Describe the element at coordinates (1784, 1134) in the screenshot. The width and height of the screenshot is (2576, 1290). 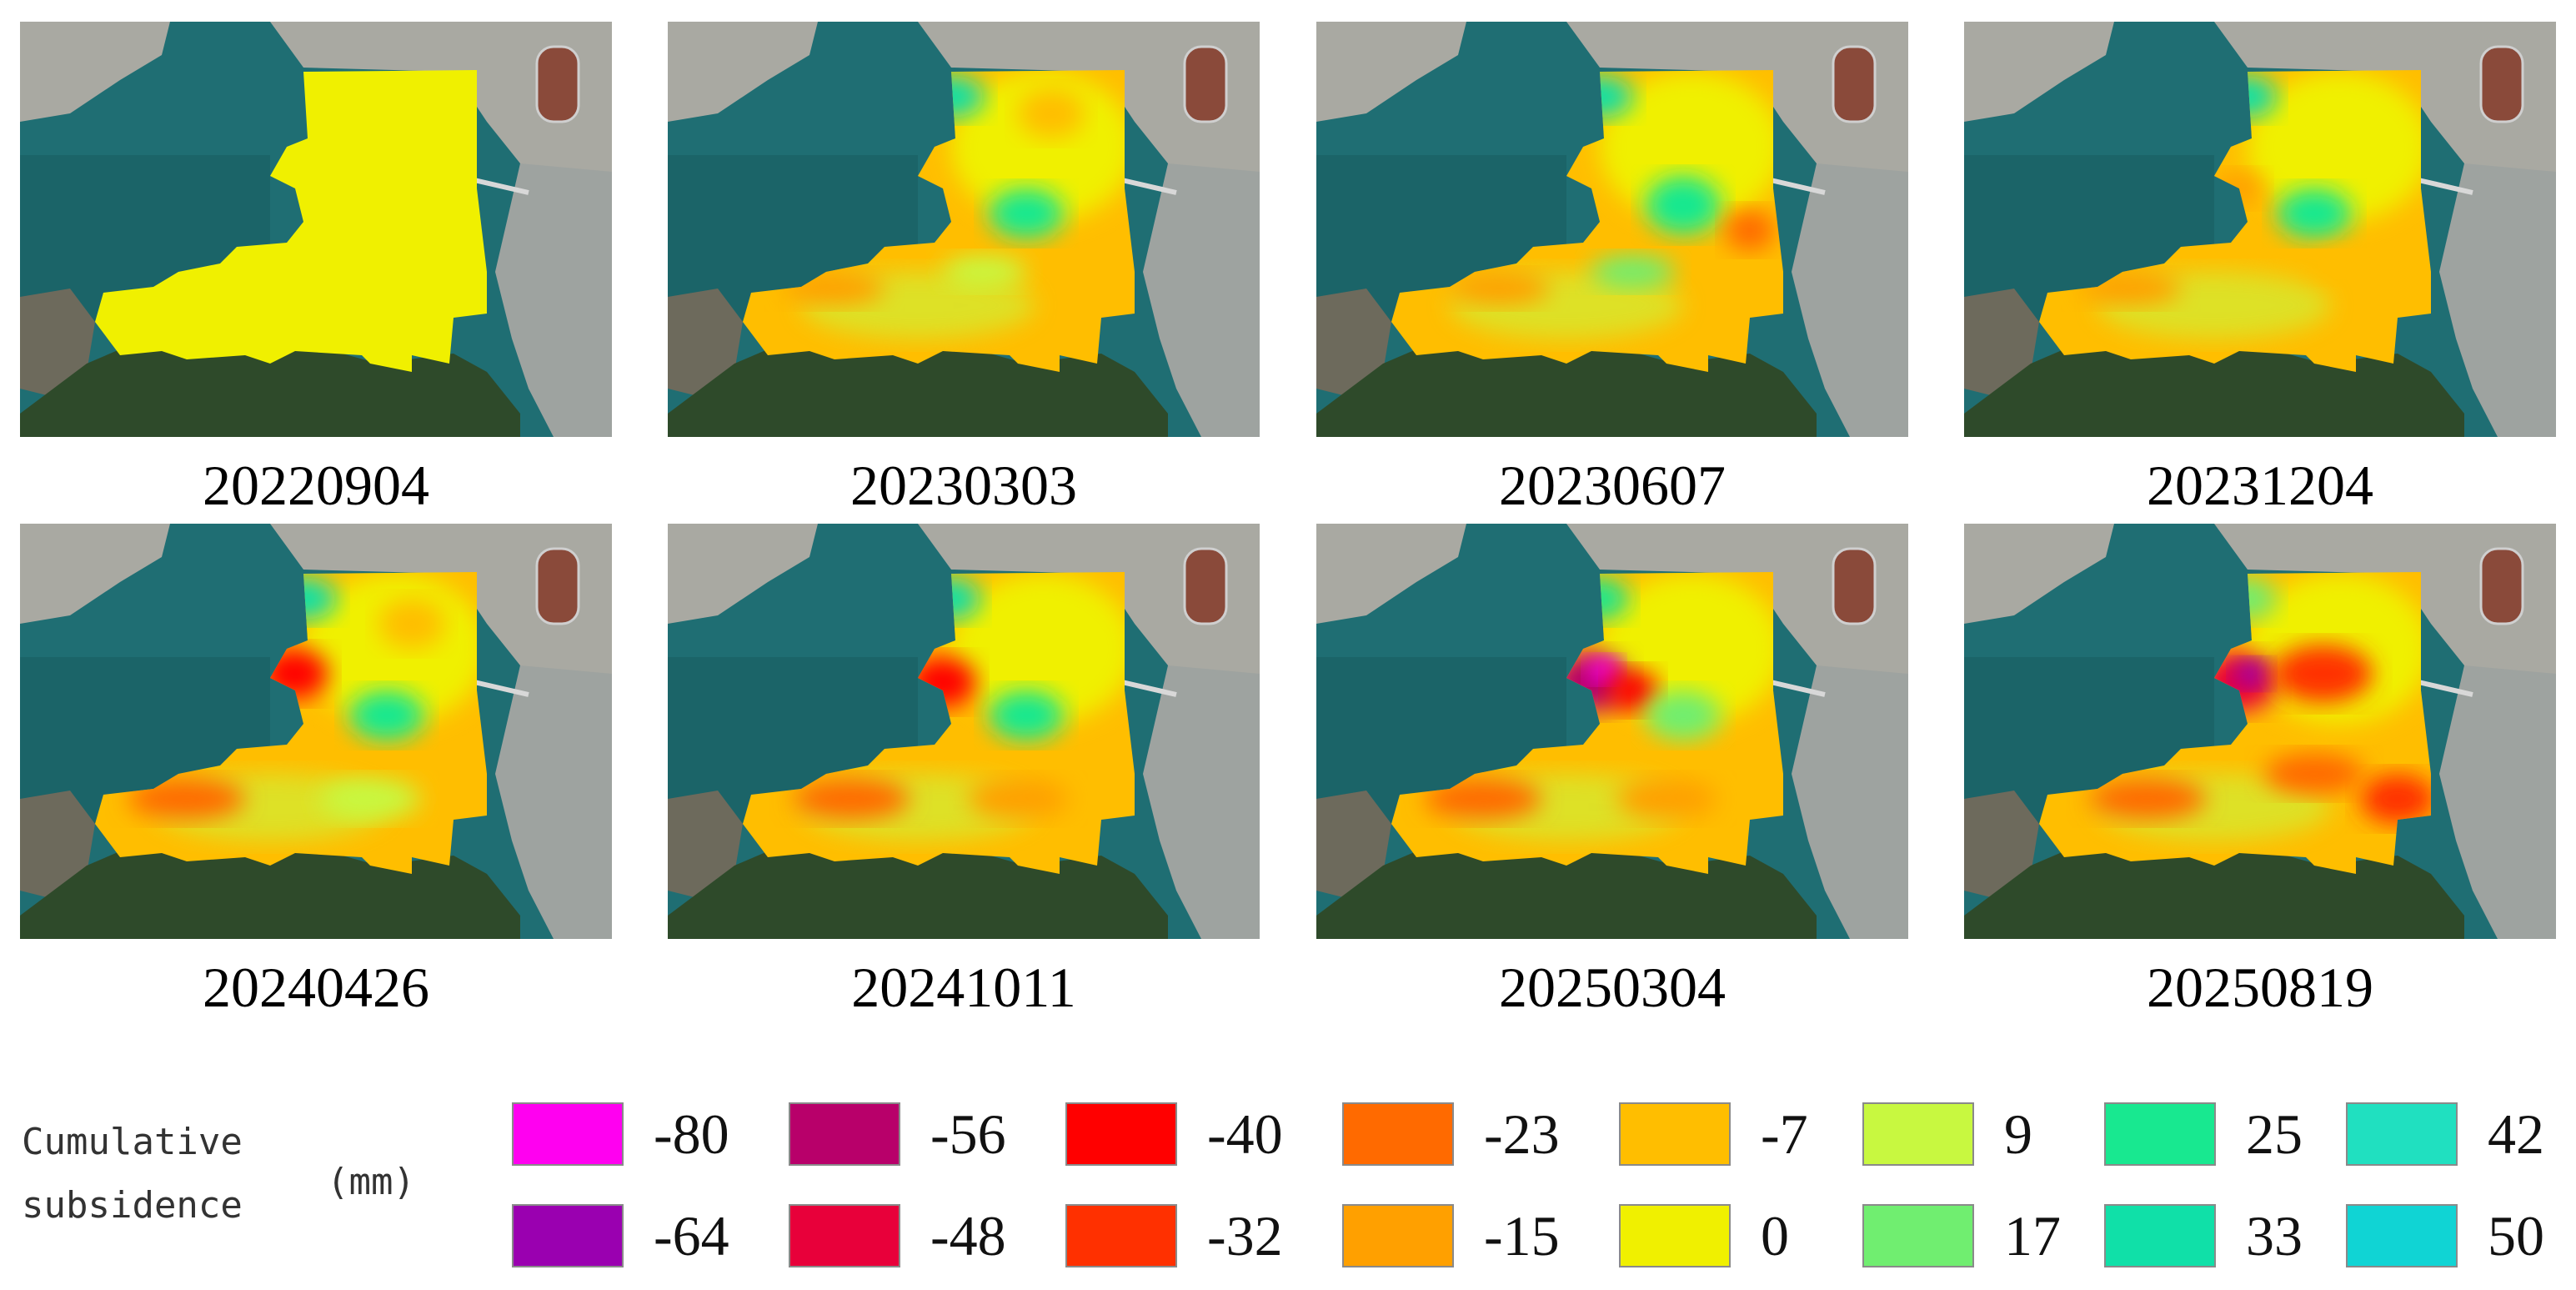
I see `legend-value-label: -7` at that location.